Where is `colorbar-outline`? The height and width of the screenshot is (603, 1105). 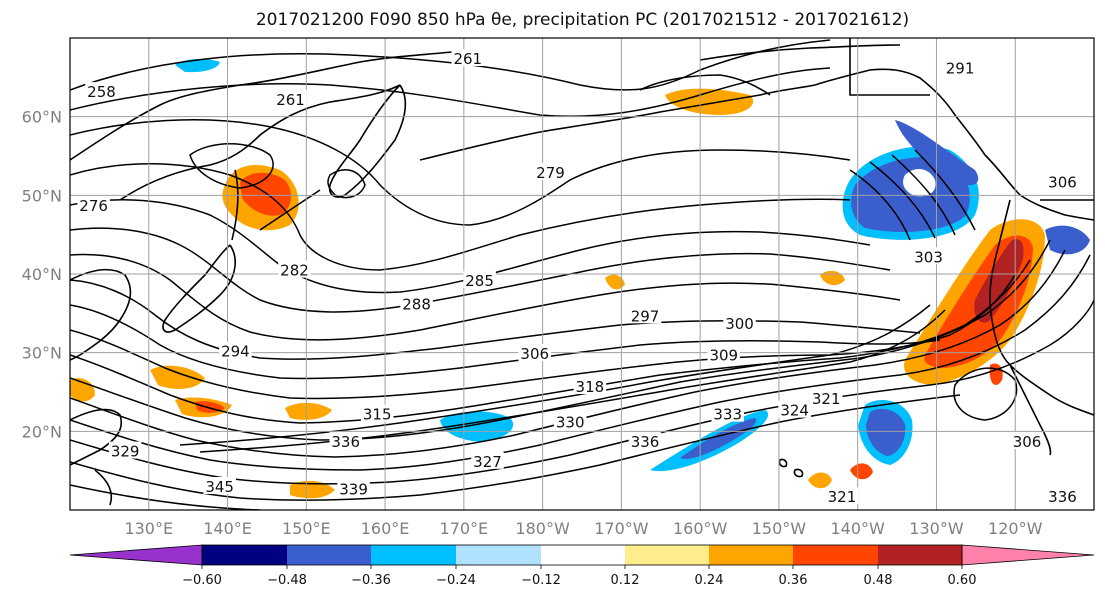 colorbar-outline is located at coordinates (582, 555).